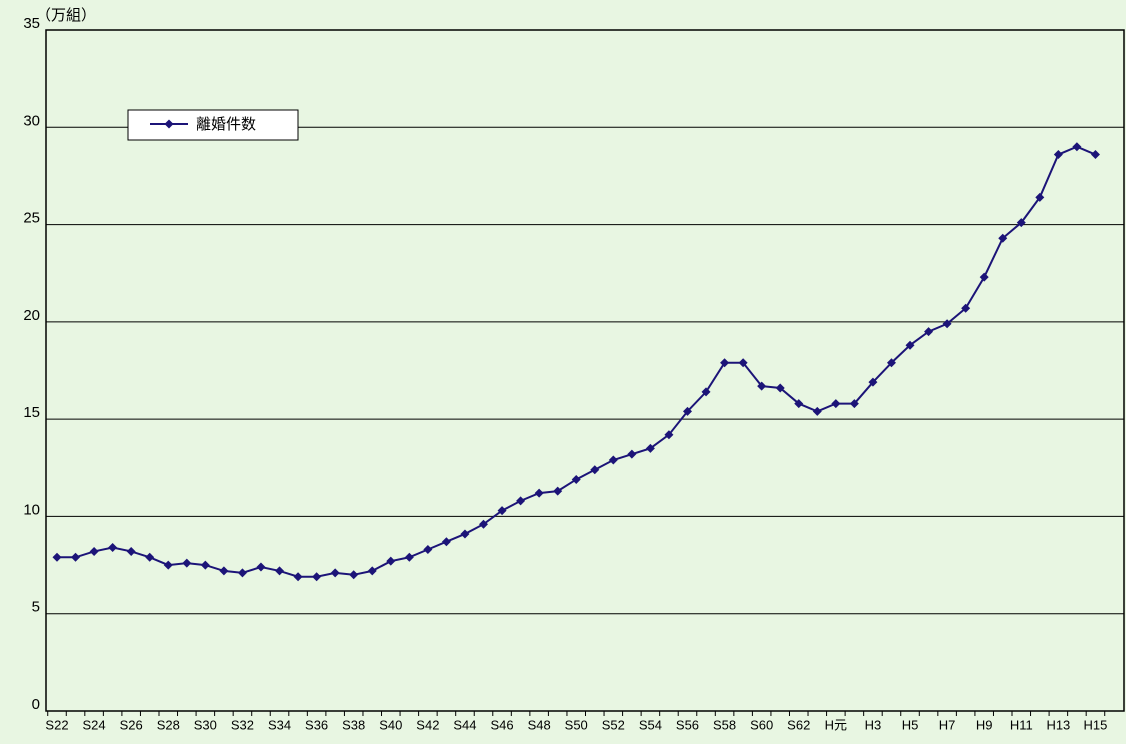 Image resolution: width=1126 pixels, height=744 pixels. Describe the element at coordinates (1058, 724) in the screenshot. I see `x-tick-label: H13` at that location.